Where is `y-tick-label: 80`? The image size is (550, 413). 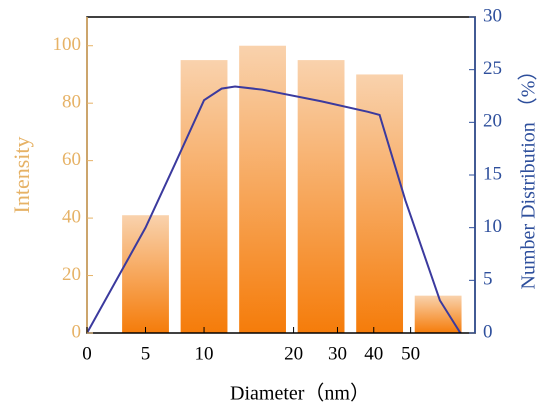 y-tick-label: 80 is located at coordinates (71, 102).